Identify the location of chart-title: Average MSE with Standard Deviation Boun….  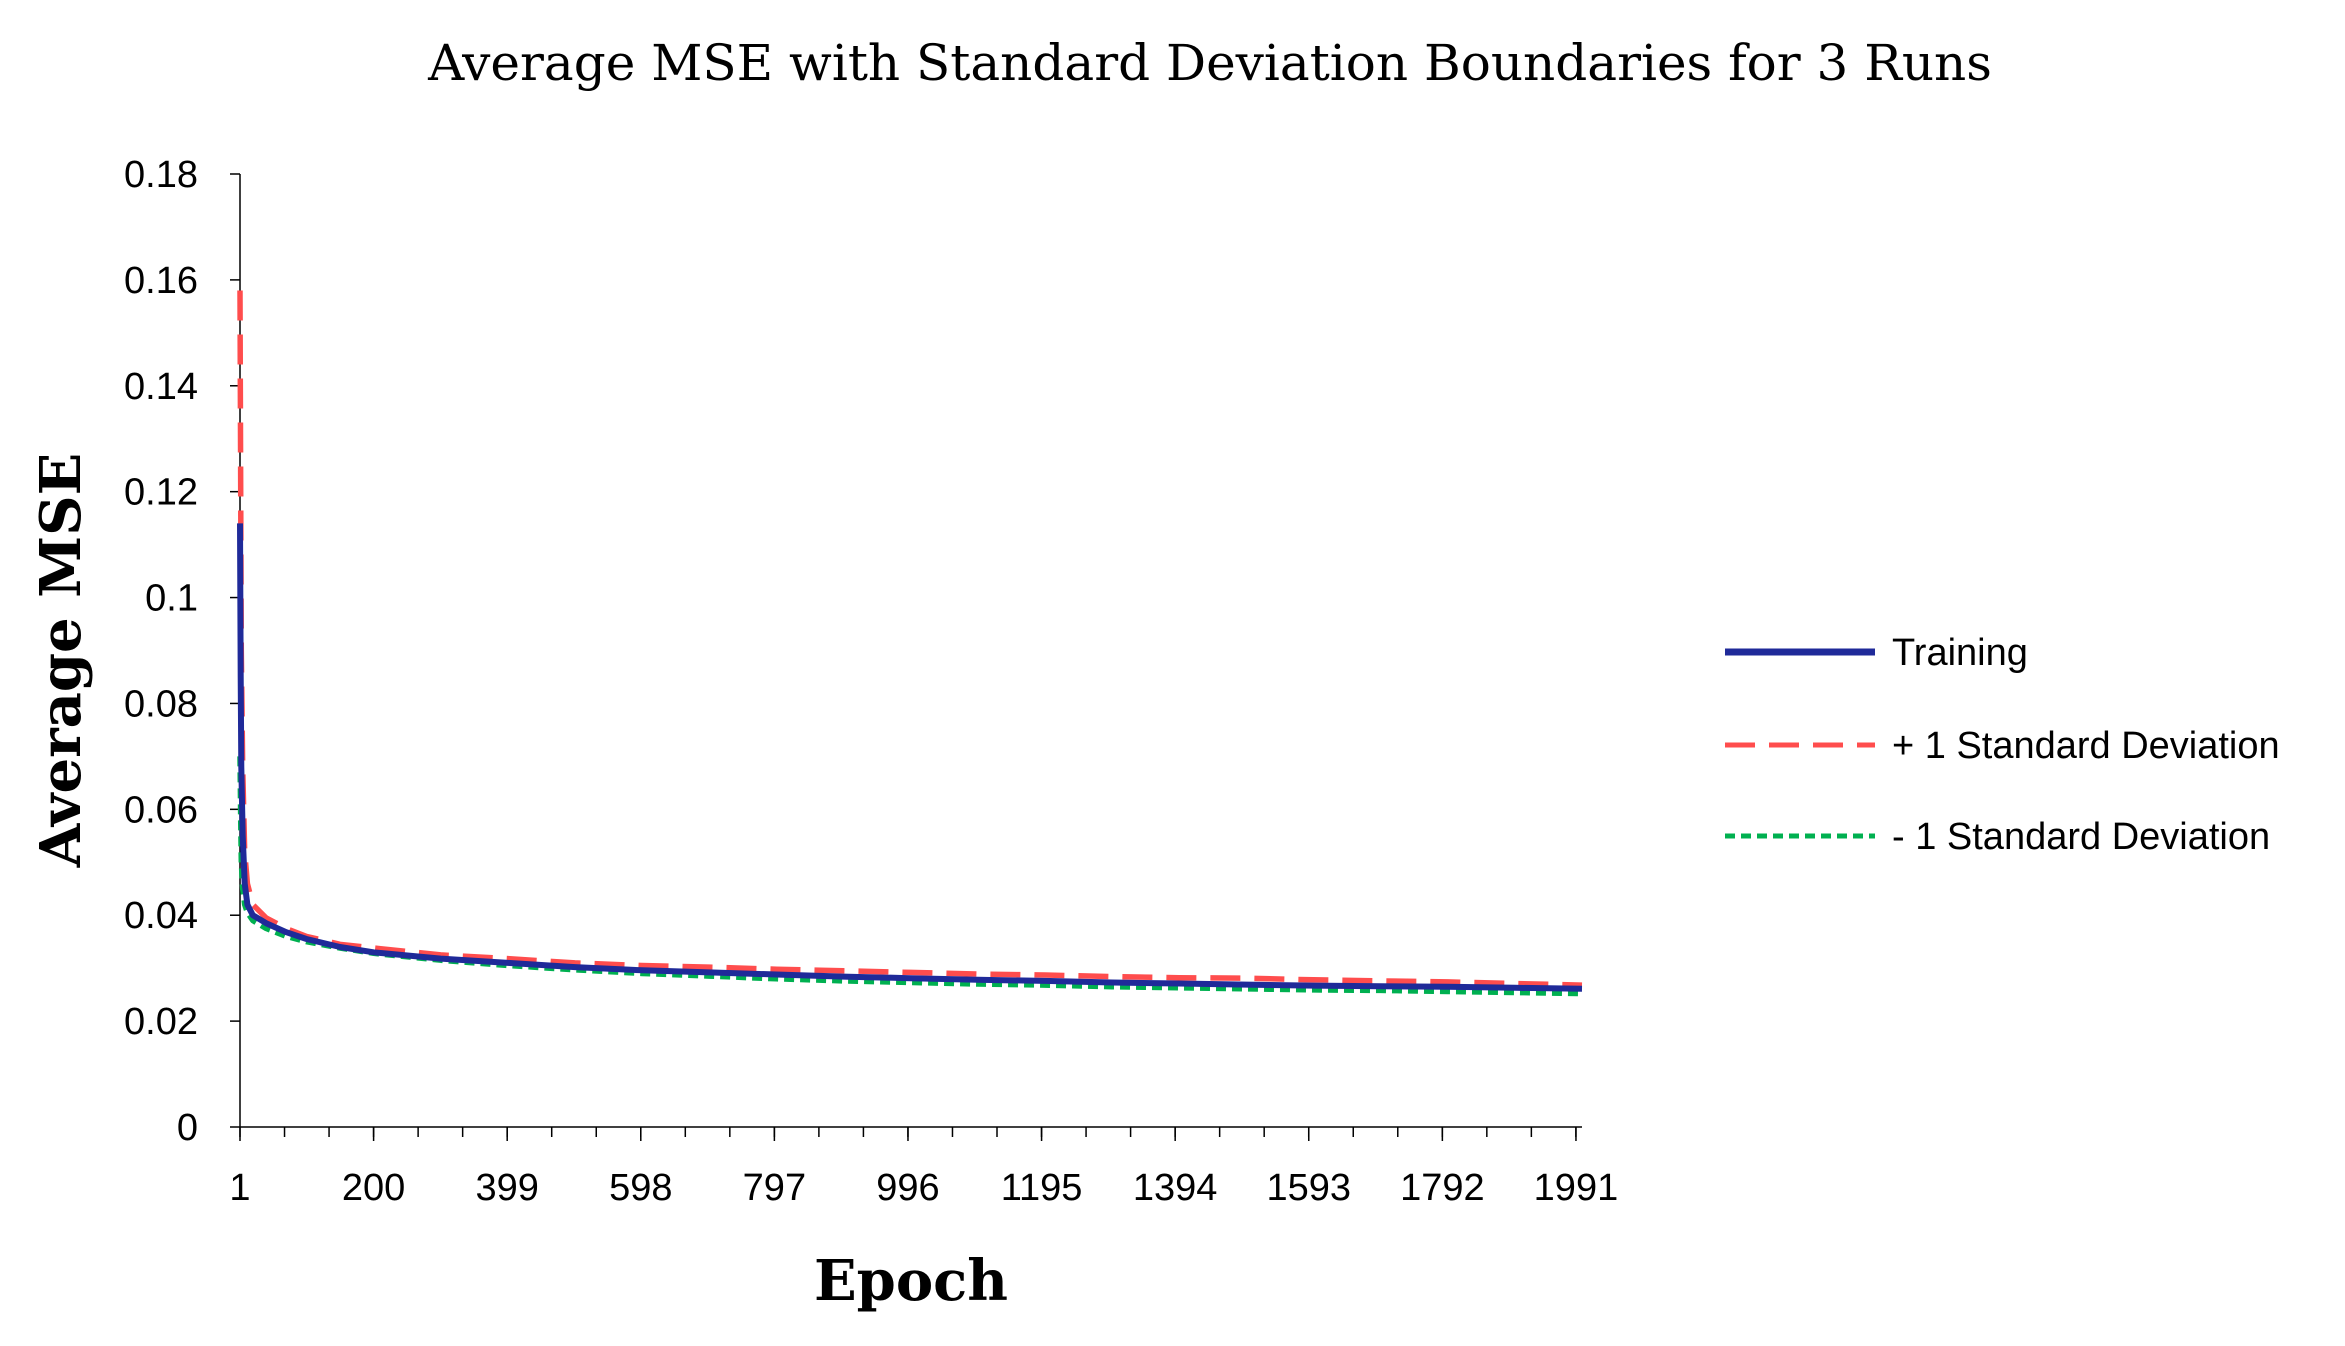
(1209, 63).